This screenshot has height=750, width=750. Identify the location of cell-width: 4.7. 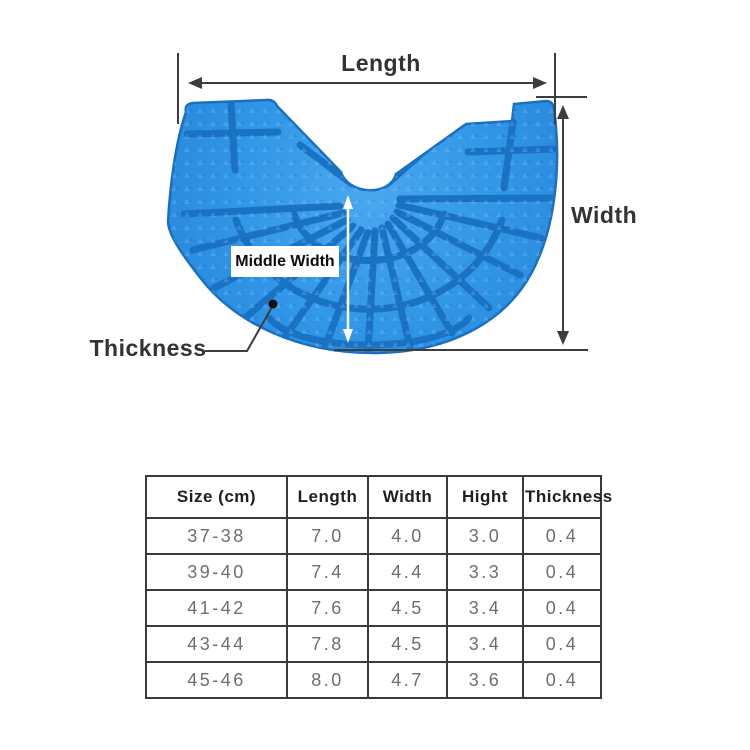
(407, 680).